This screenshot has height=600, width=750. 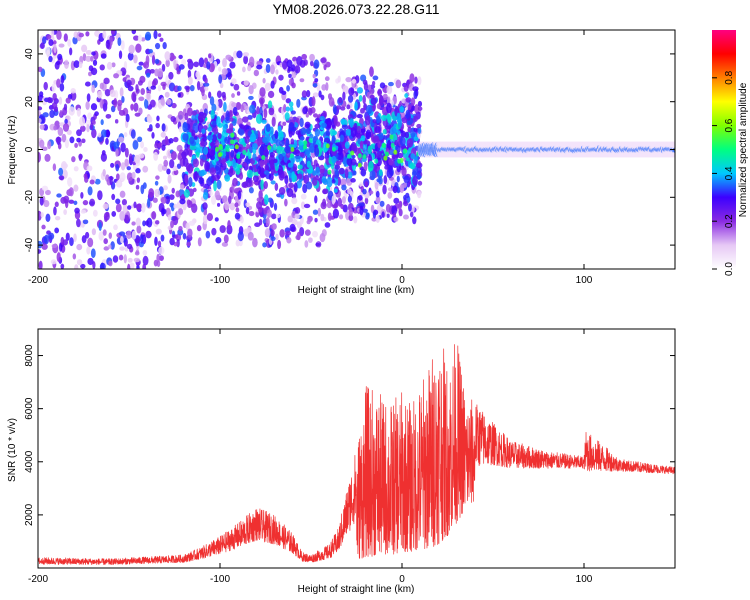 What do you see at coordinates (743, 149) in the screenshot?
I see `colorbar-label: Normalized spectral amplitude` at bounding box center [743, 149].